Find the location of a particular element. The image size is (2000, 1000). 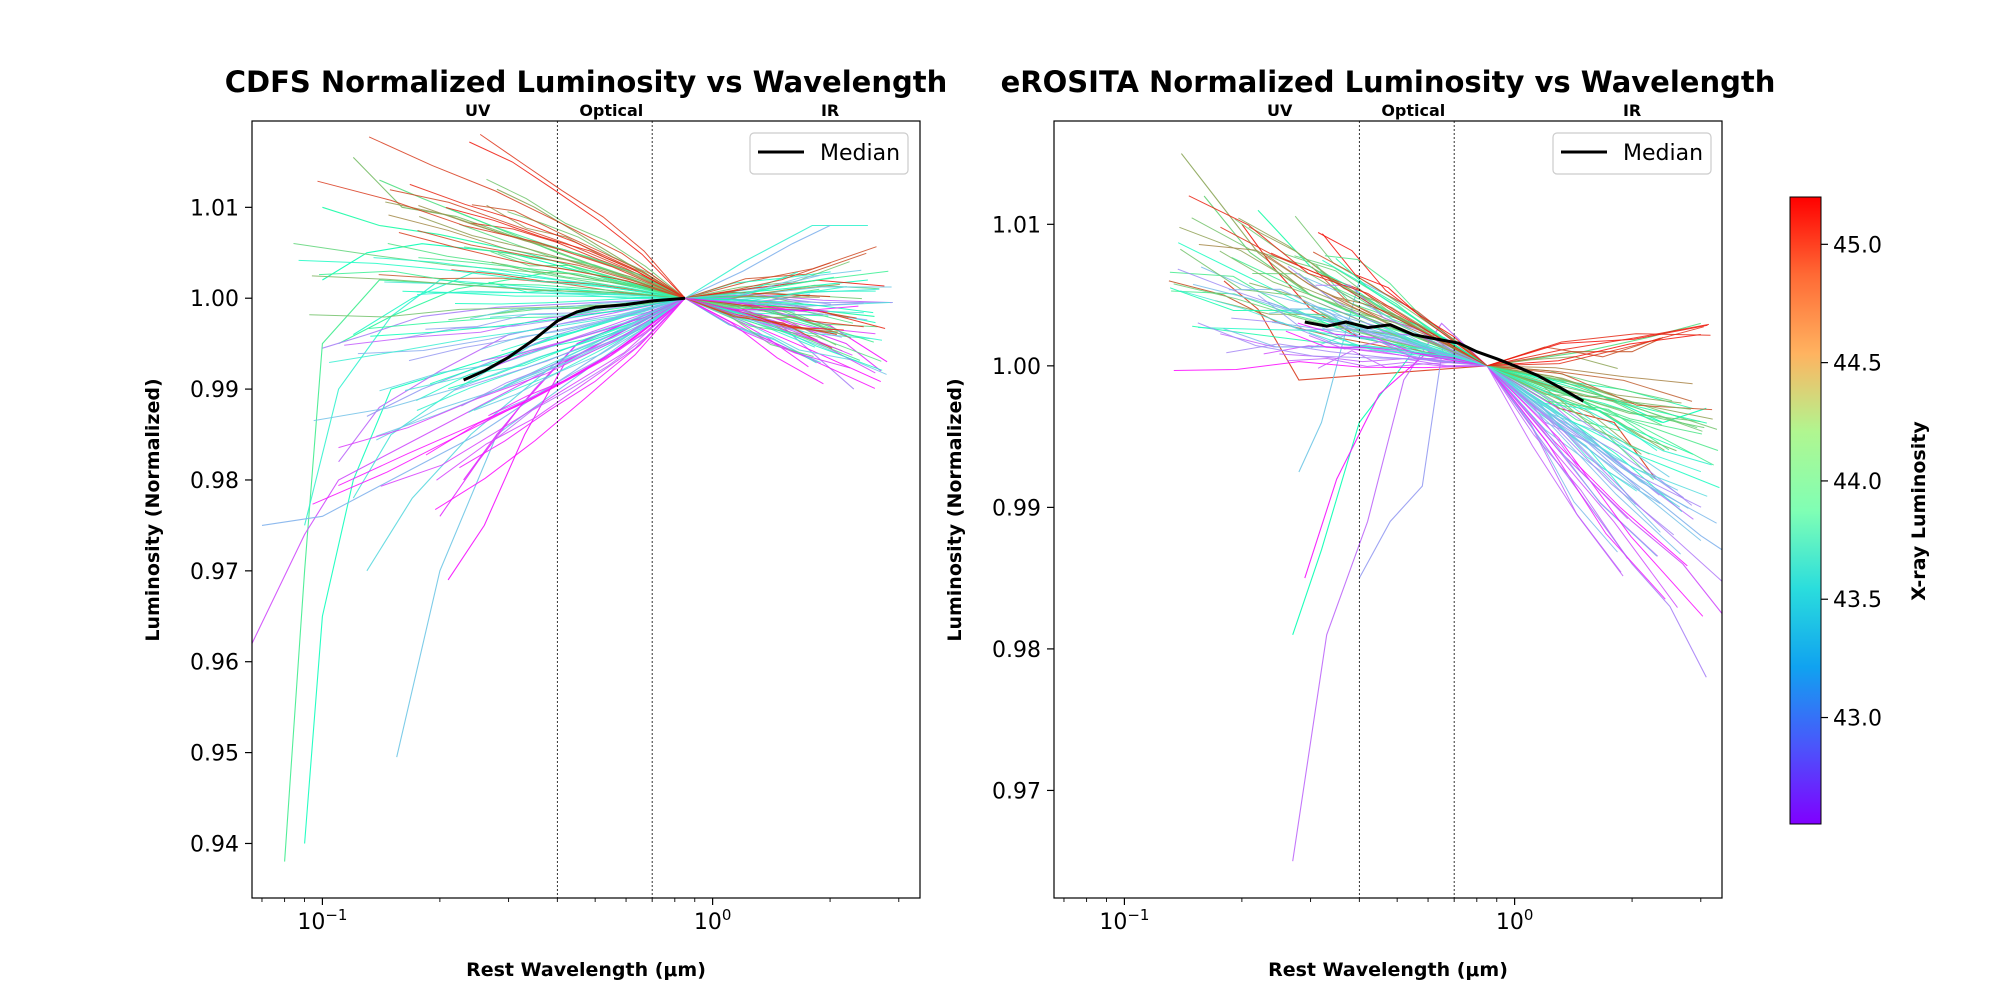

y-tick-label: 0.96 is located at coordinates (214, 663).